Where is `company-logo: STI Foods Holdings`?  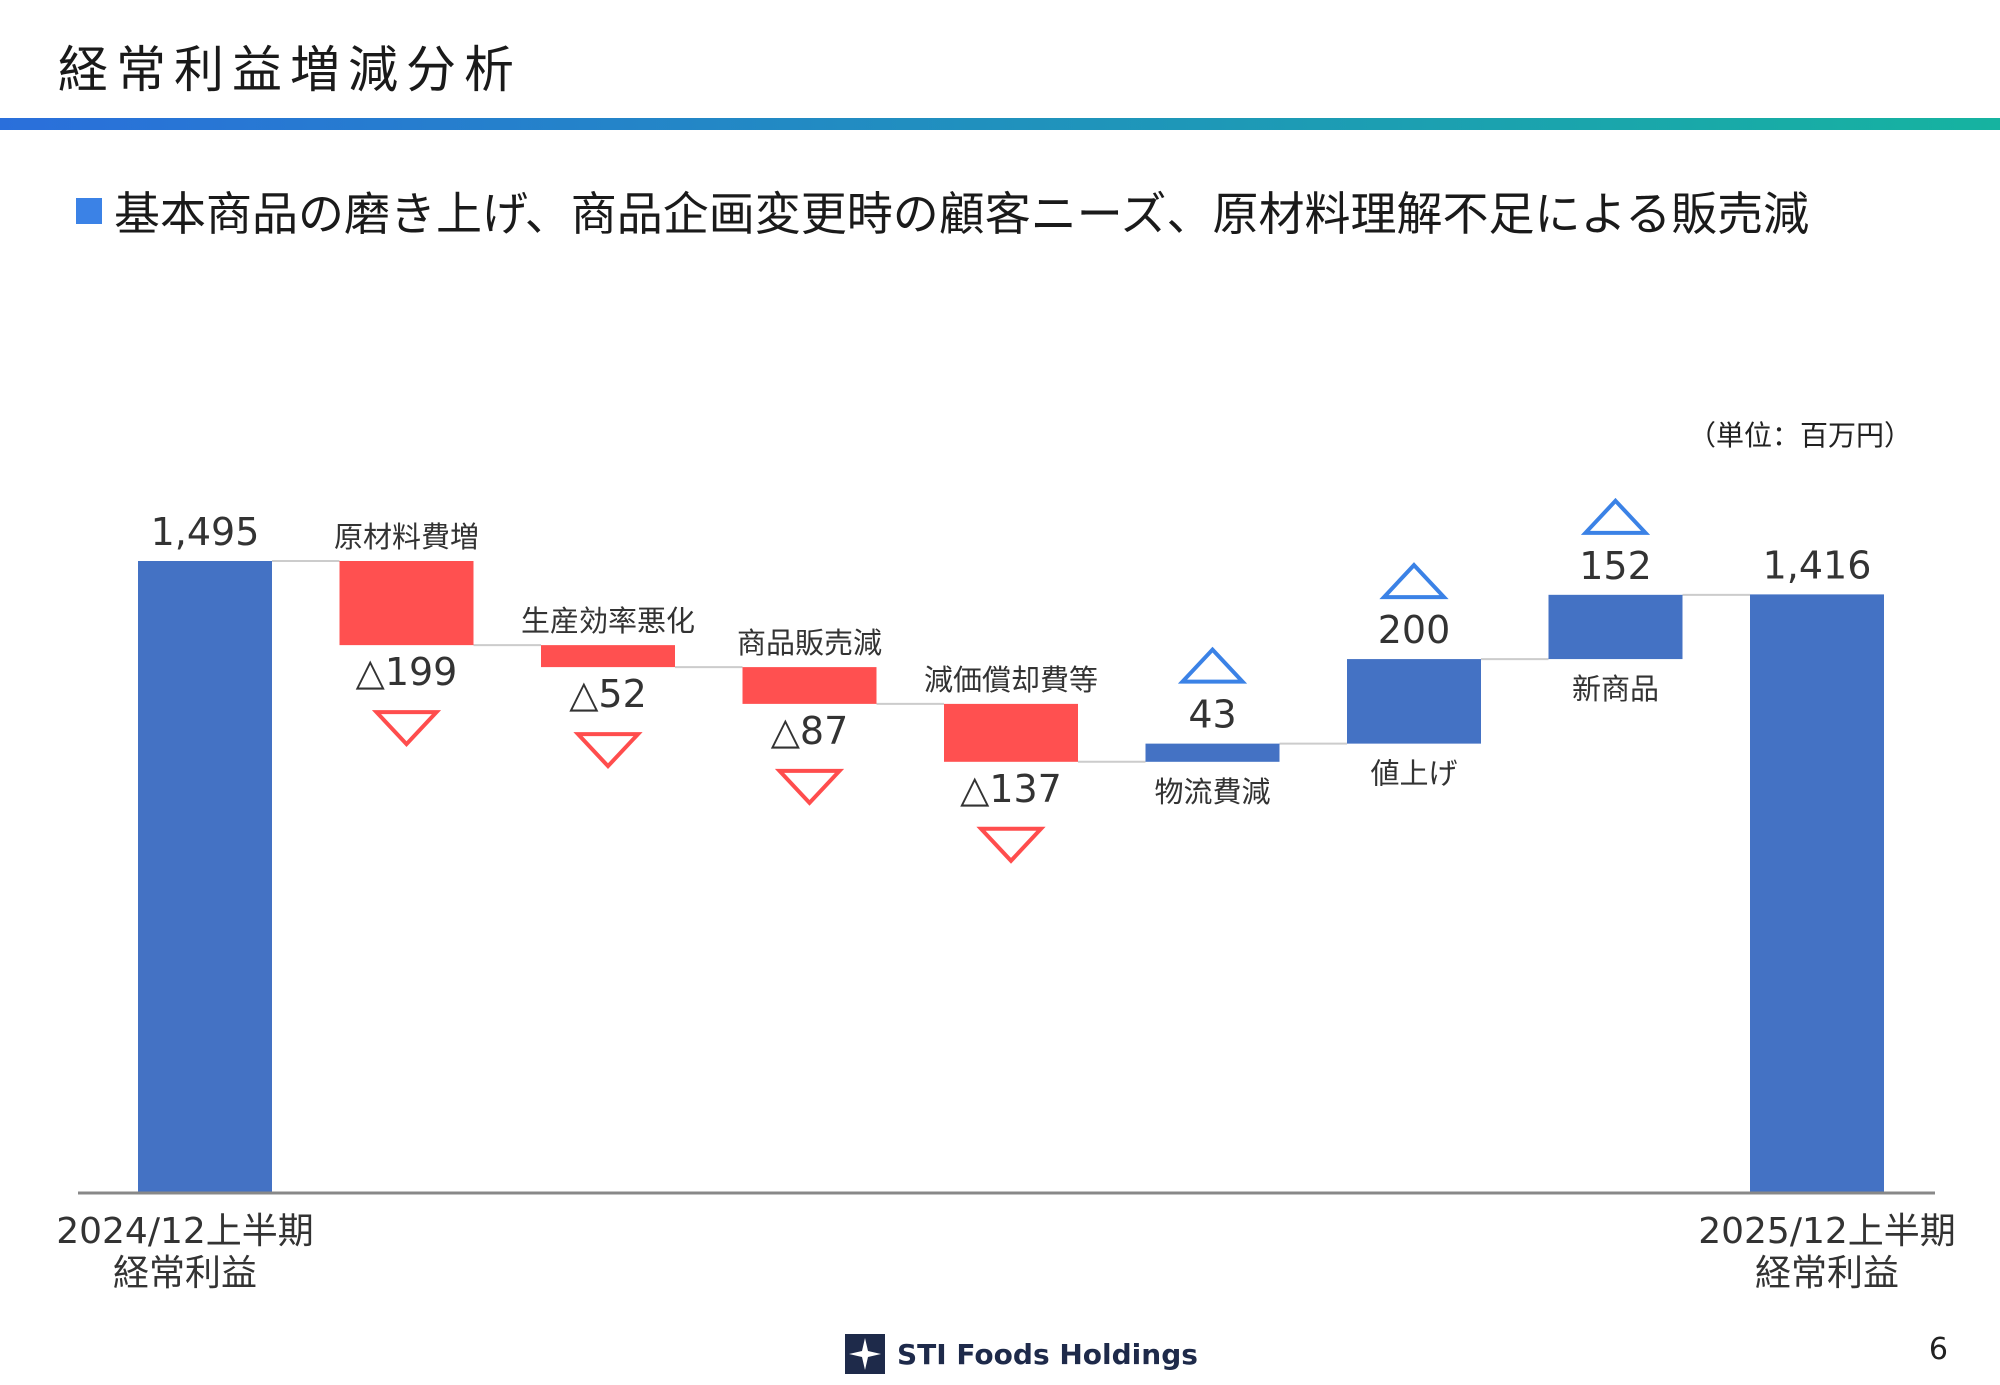
company-logo: STI Foods Holdings is located at coordinates (1021, 1354).